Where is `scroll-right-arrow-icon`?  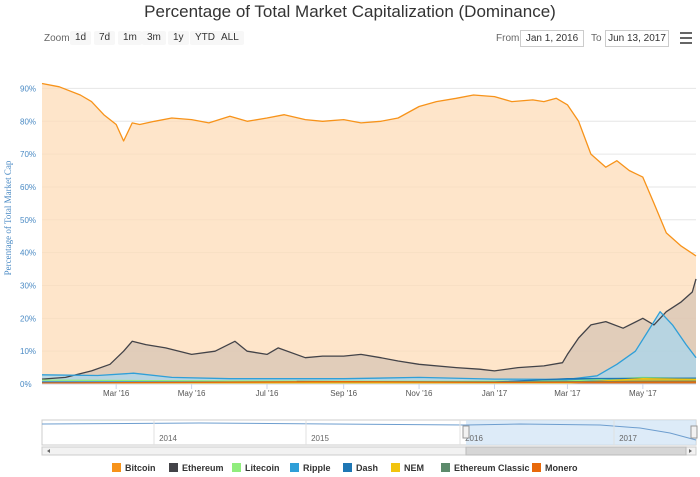
scroll-right-arrow-icon is located at coordinates (690, 451).